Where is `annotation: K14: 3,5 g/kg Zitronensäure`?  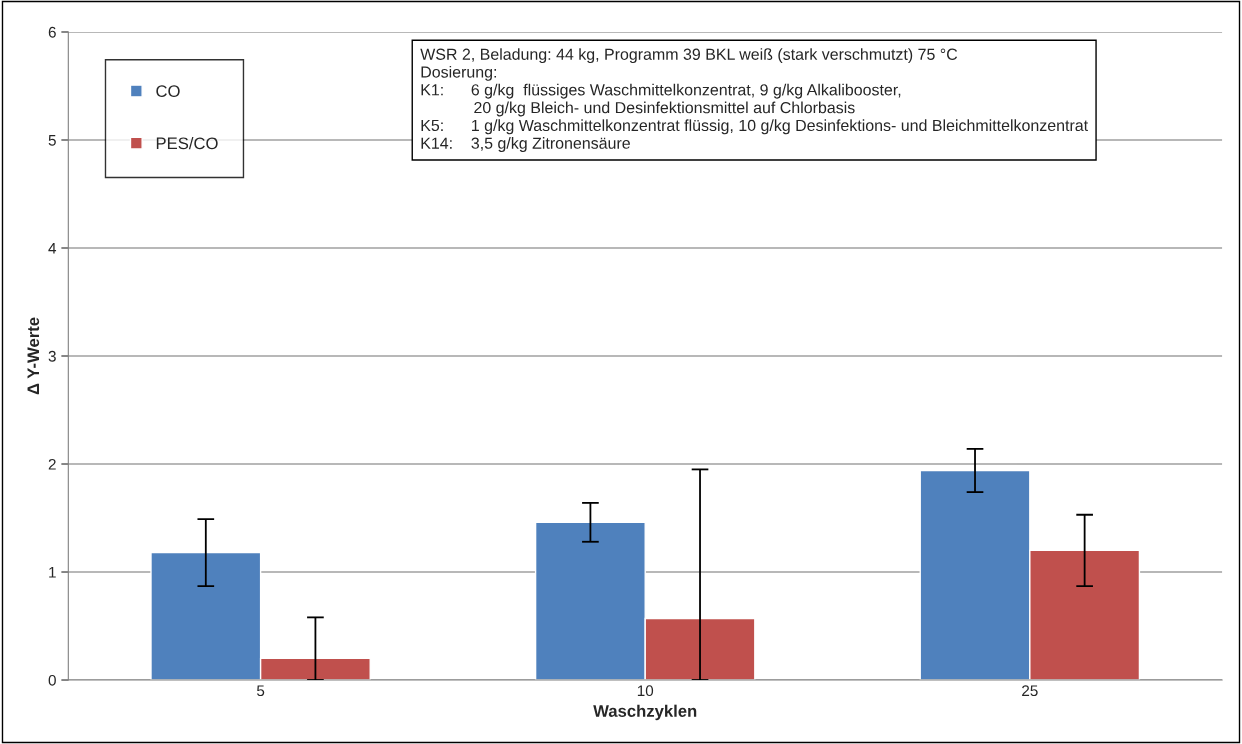
annotation: K14: 3,5 g/kg Zitronensäure is located at coordinates (525, 144).